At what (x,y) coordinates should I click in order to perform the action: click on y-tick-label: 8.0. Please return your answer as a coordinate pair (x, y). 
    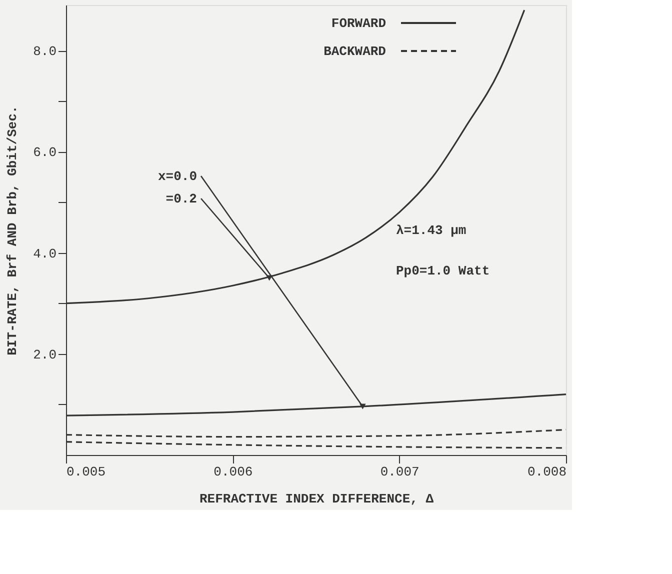
    Looking at the image, I should click on (44, 52).